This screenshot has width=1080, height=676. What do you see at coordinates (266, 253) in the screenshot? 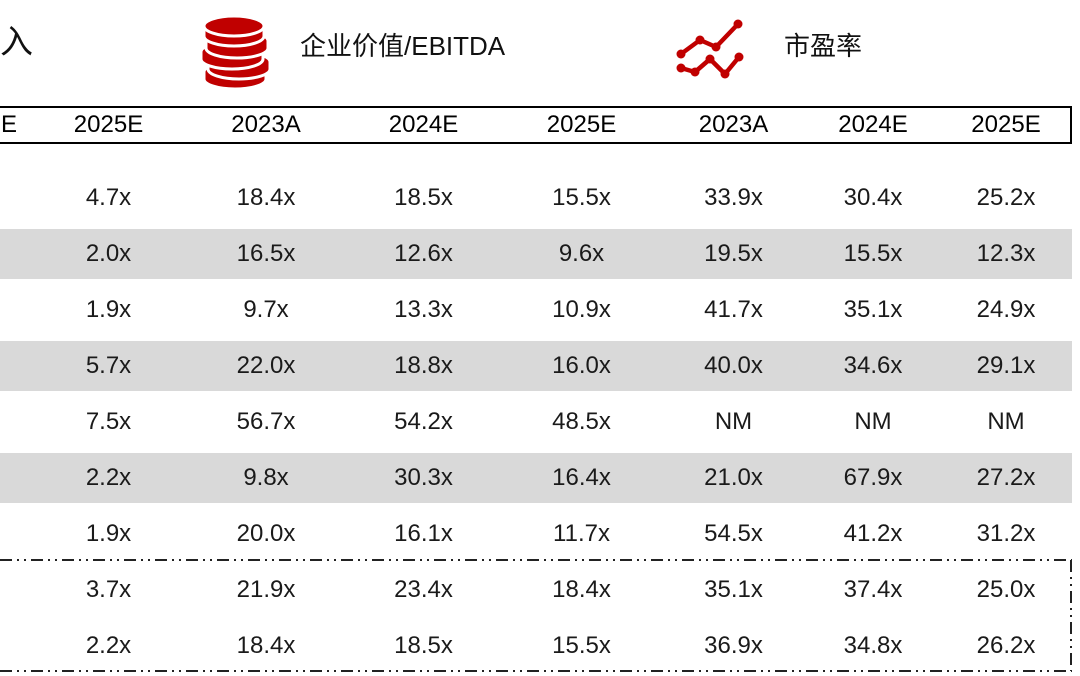
I see `table-cell: 16.5x` at bounding box center [266, 253].